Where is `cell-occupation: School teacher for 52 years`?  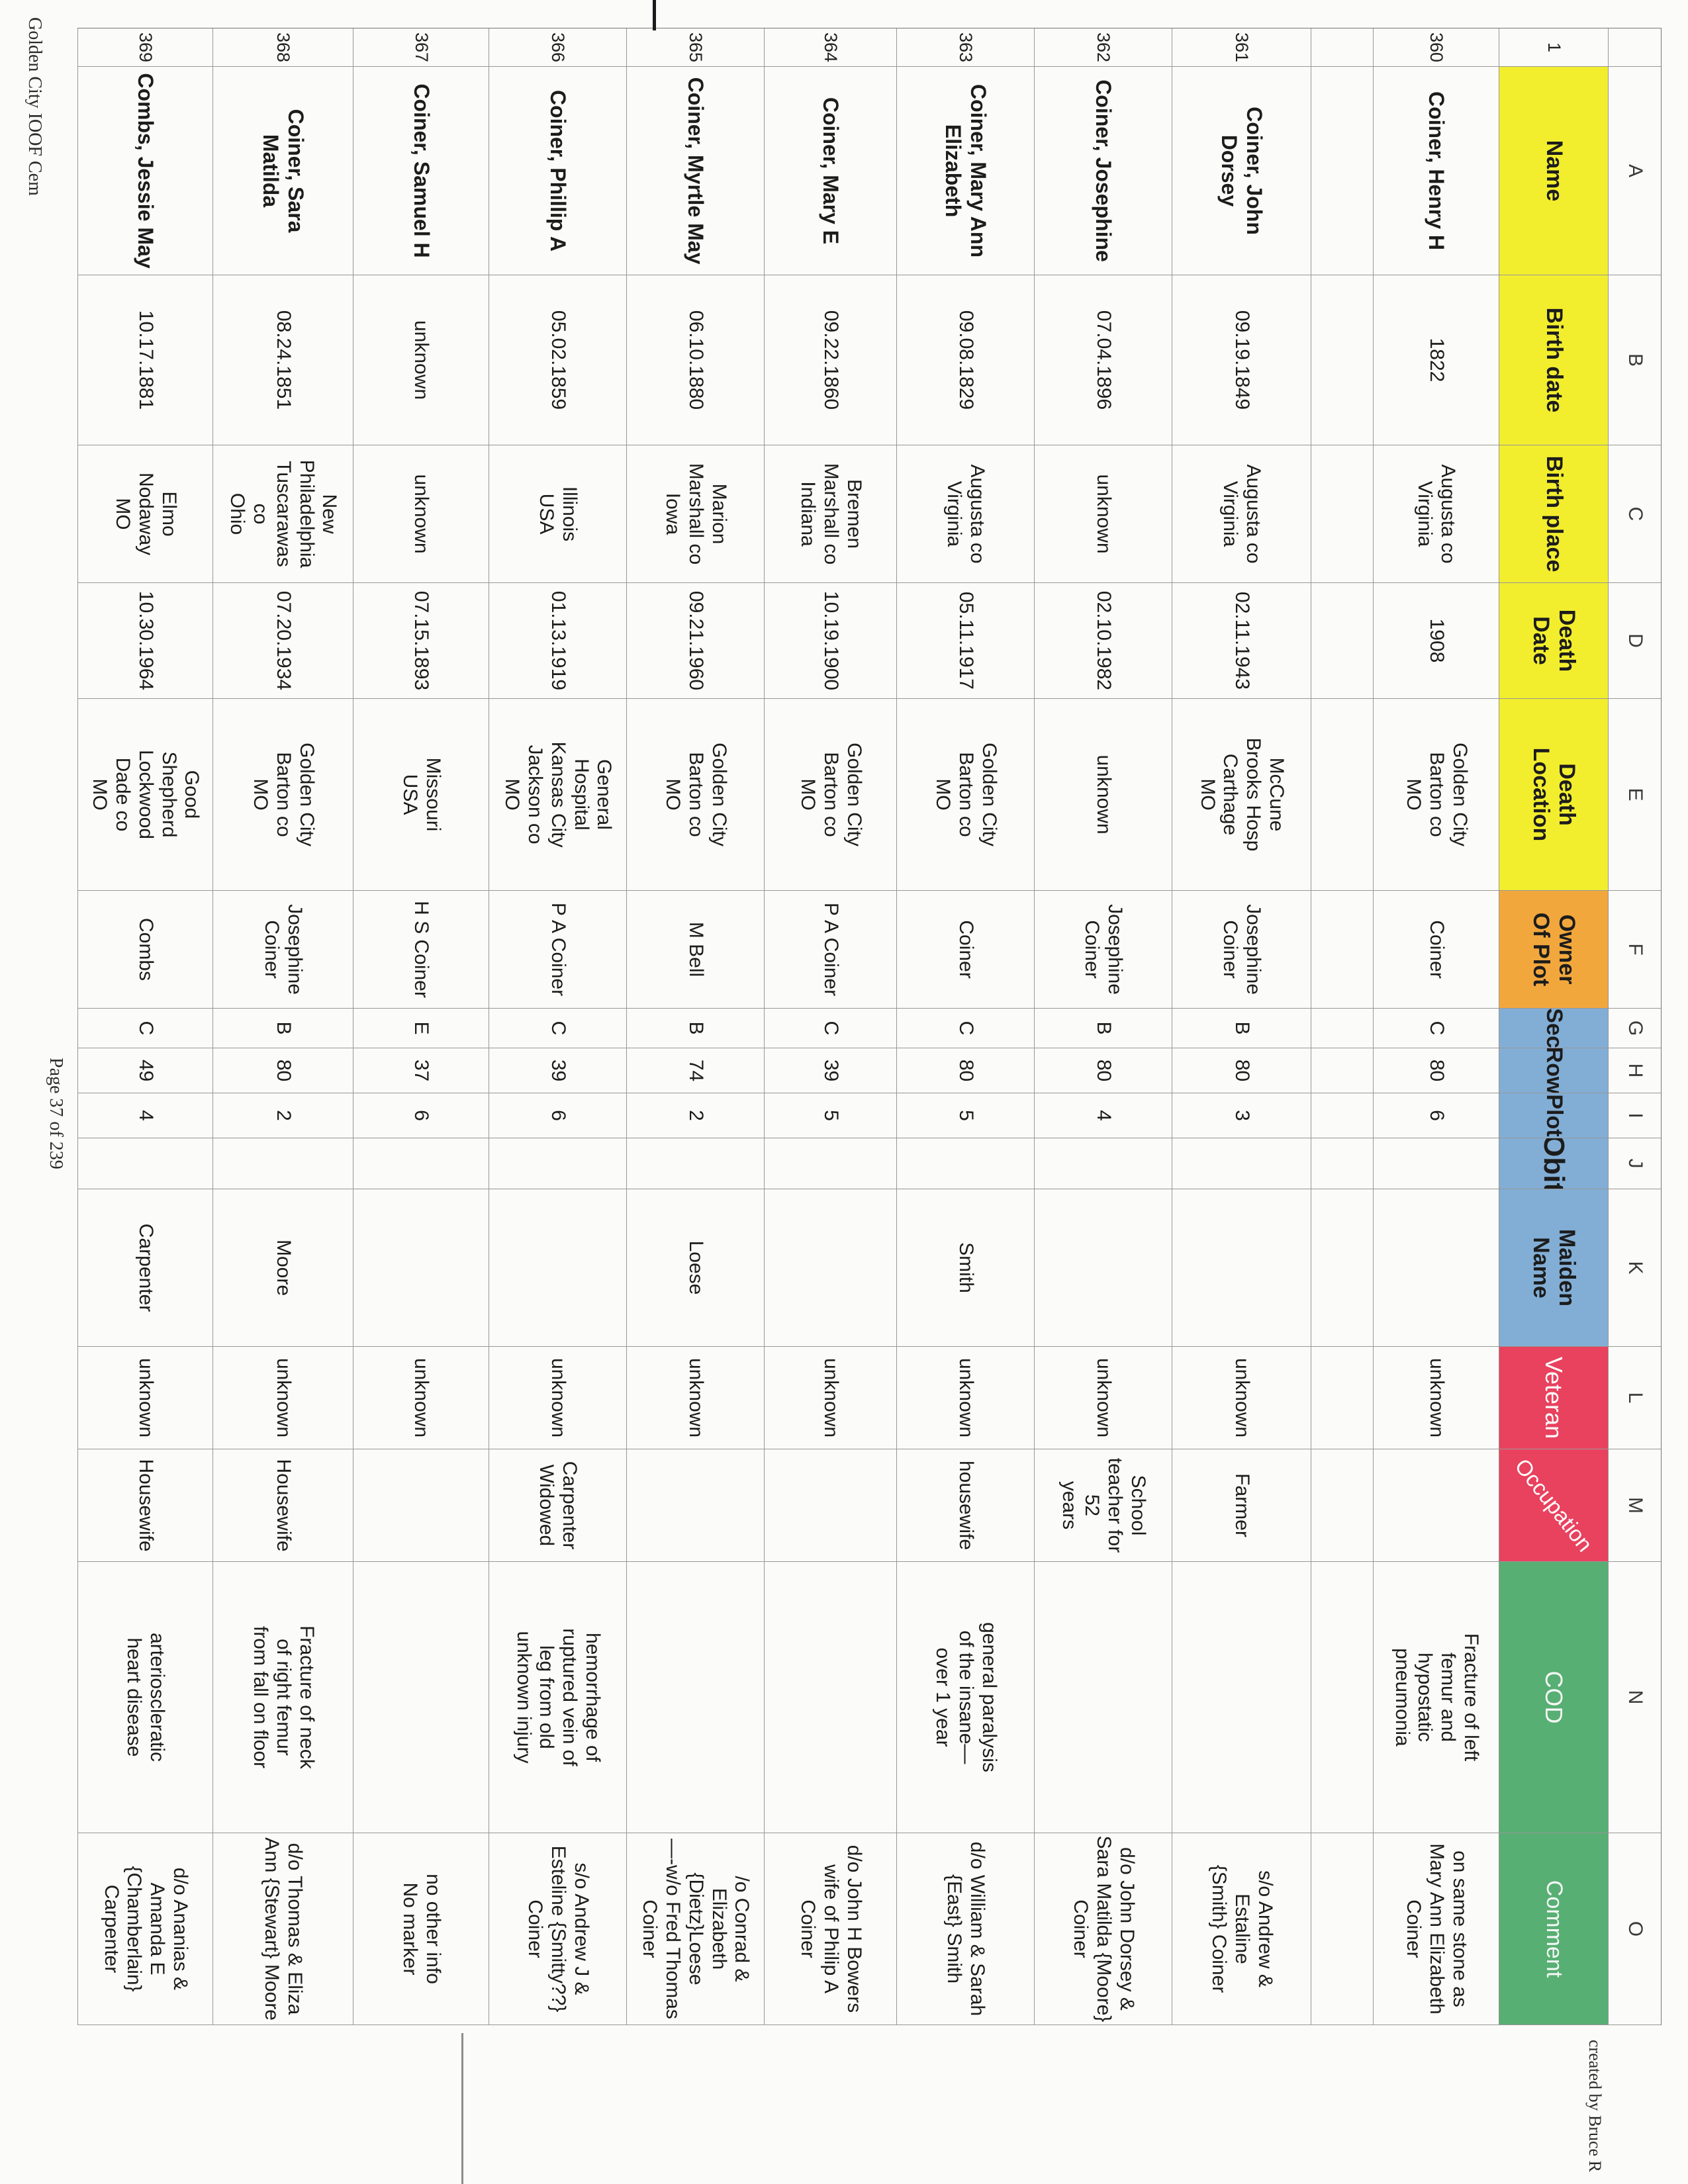 cell-occupation: School teacher for 52 years is located at coordinates (1103, 1505).